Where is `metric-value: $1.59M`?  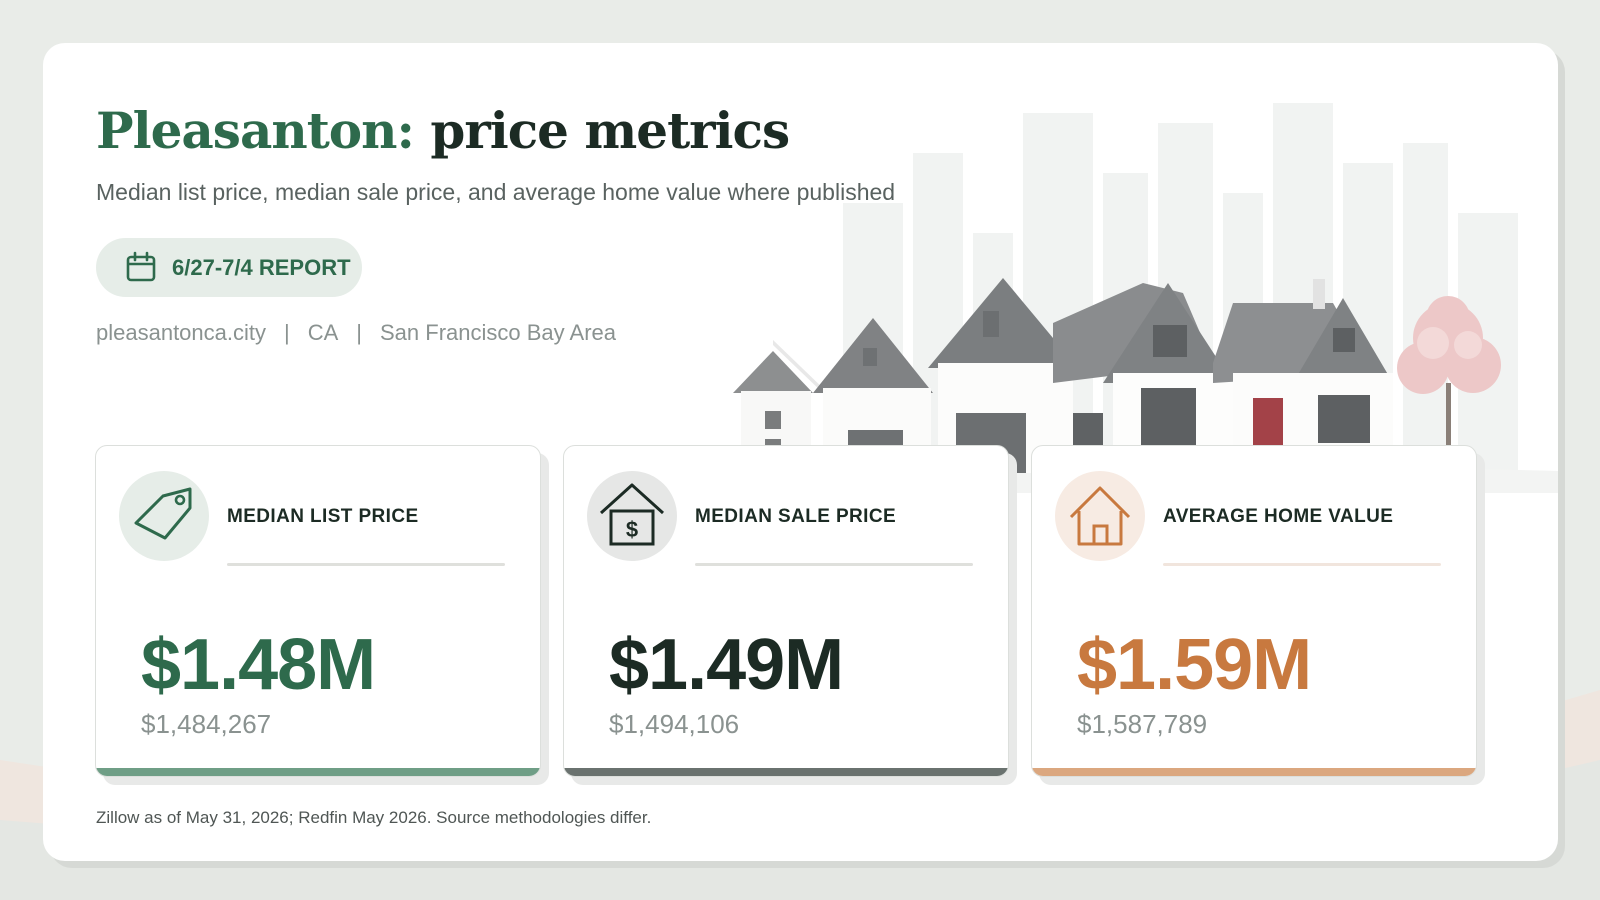 metric-value: $1.59M is located at coordinates (1194, 665).